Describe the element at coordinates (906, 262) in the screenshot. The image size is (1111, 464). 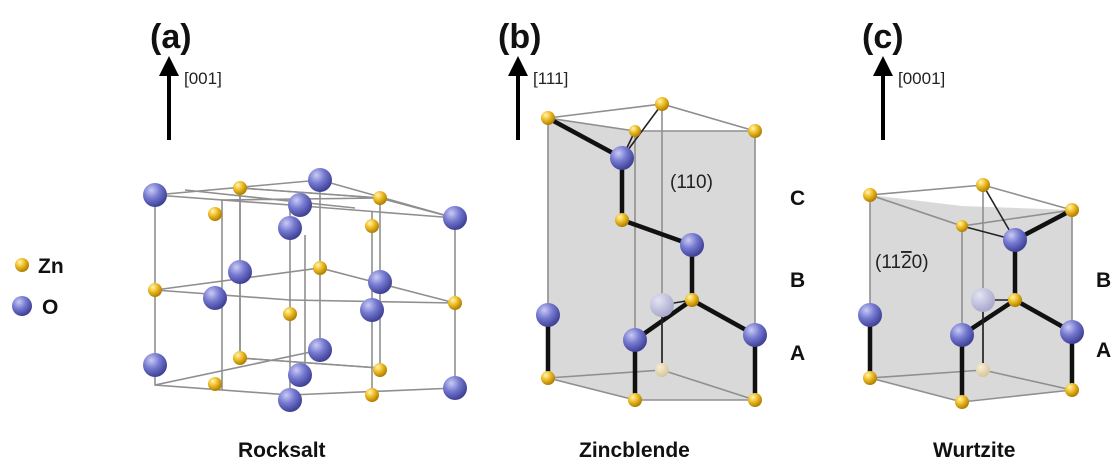
I see `plane-label-bar-digit: 2` at that location.